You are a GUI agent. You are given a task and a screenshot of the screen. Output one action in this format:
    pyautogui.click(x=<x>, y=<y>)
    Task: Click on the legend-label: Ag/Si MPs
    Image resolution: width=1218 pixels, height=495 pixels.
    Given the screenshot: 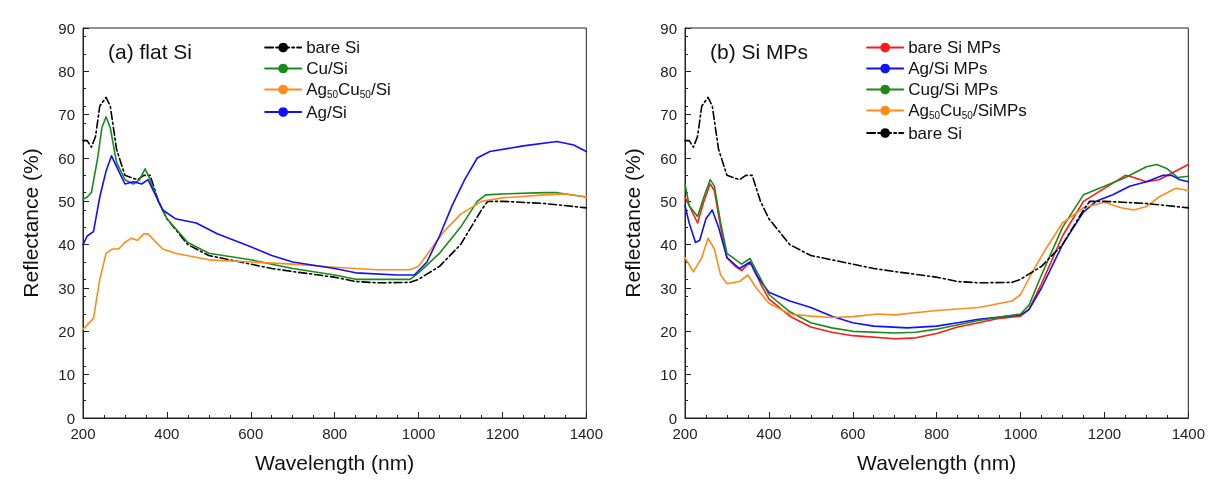 What is the action you would take?
    pyautogui.click(x=948, y=68)
    